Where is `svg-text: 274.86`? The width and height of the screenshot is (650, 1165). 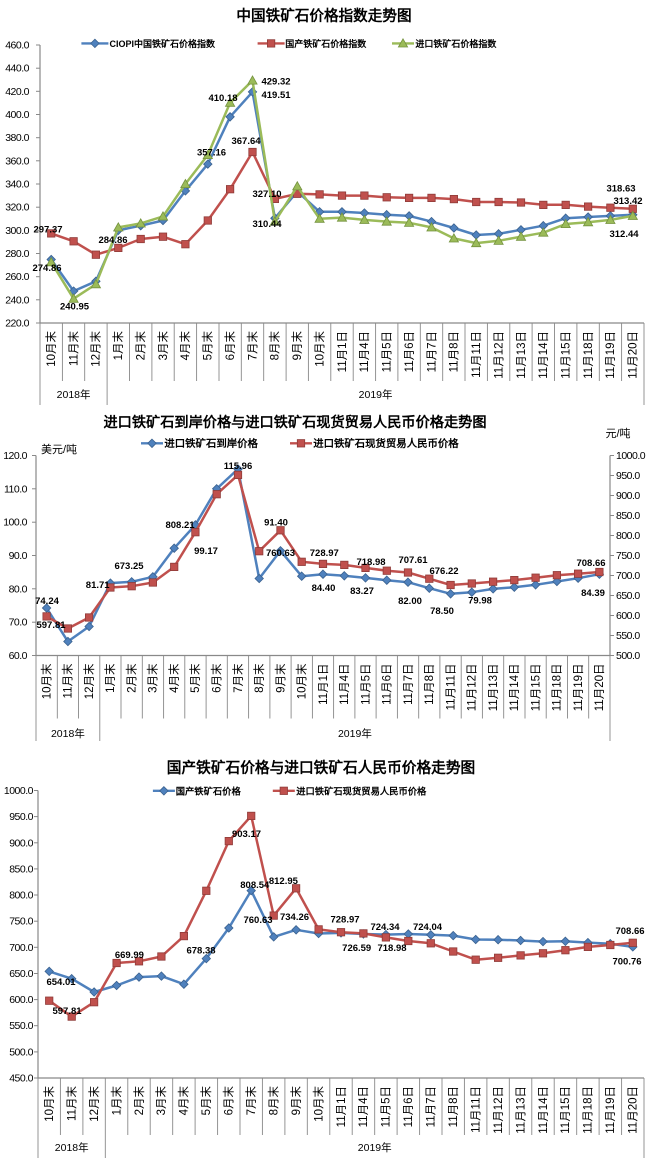
svg-text: 274.86 is located at coordinates (46, 268).